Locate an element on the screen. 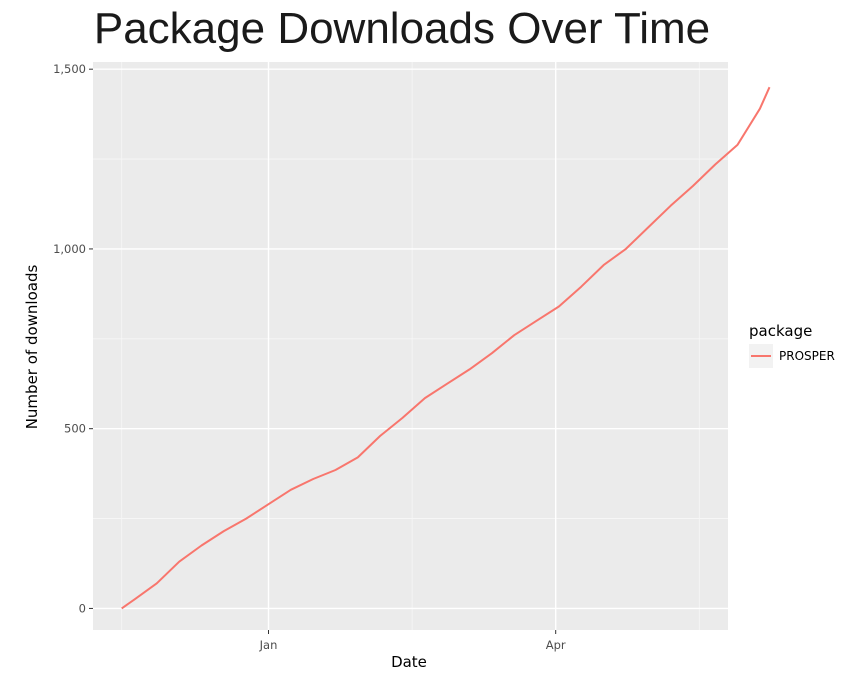 The image size is (854, 676). x-tick-label: Jan is located at coordinates (268, 645).